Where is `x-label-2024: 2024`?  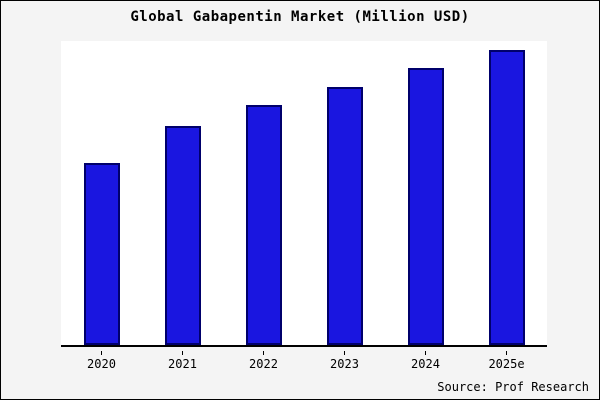
x-label-2024: 2024 is located at coordinates (425, 364).